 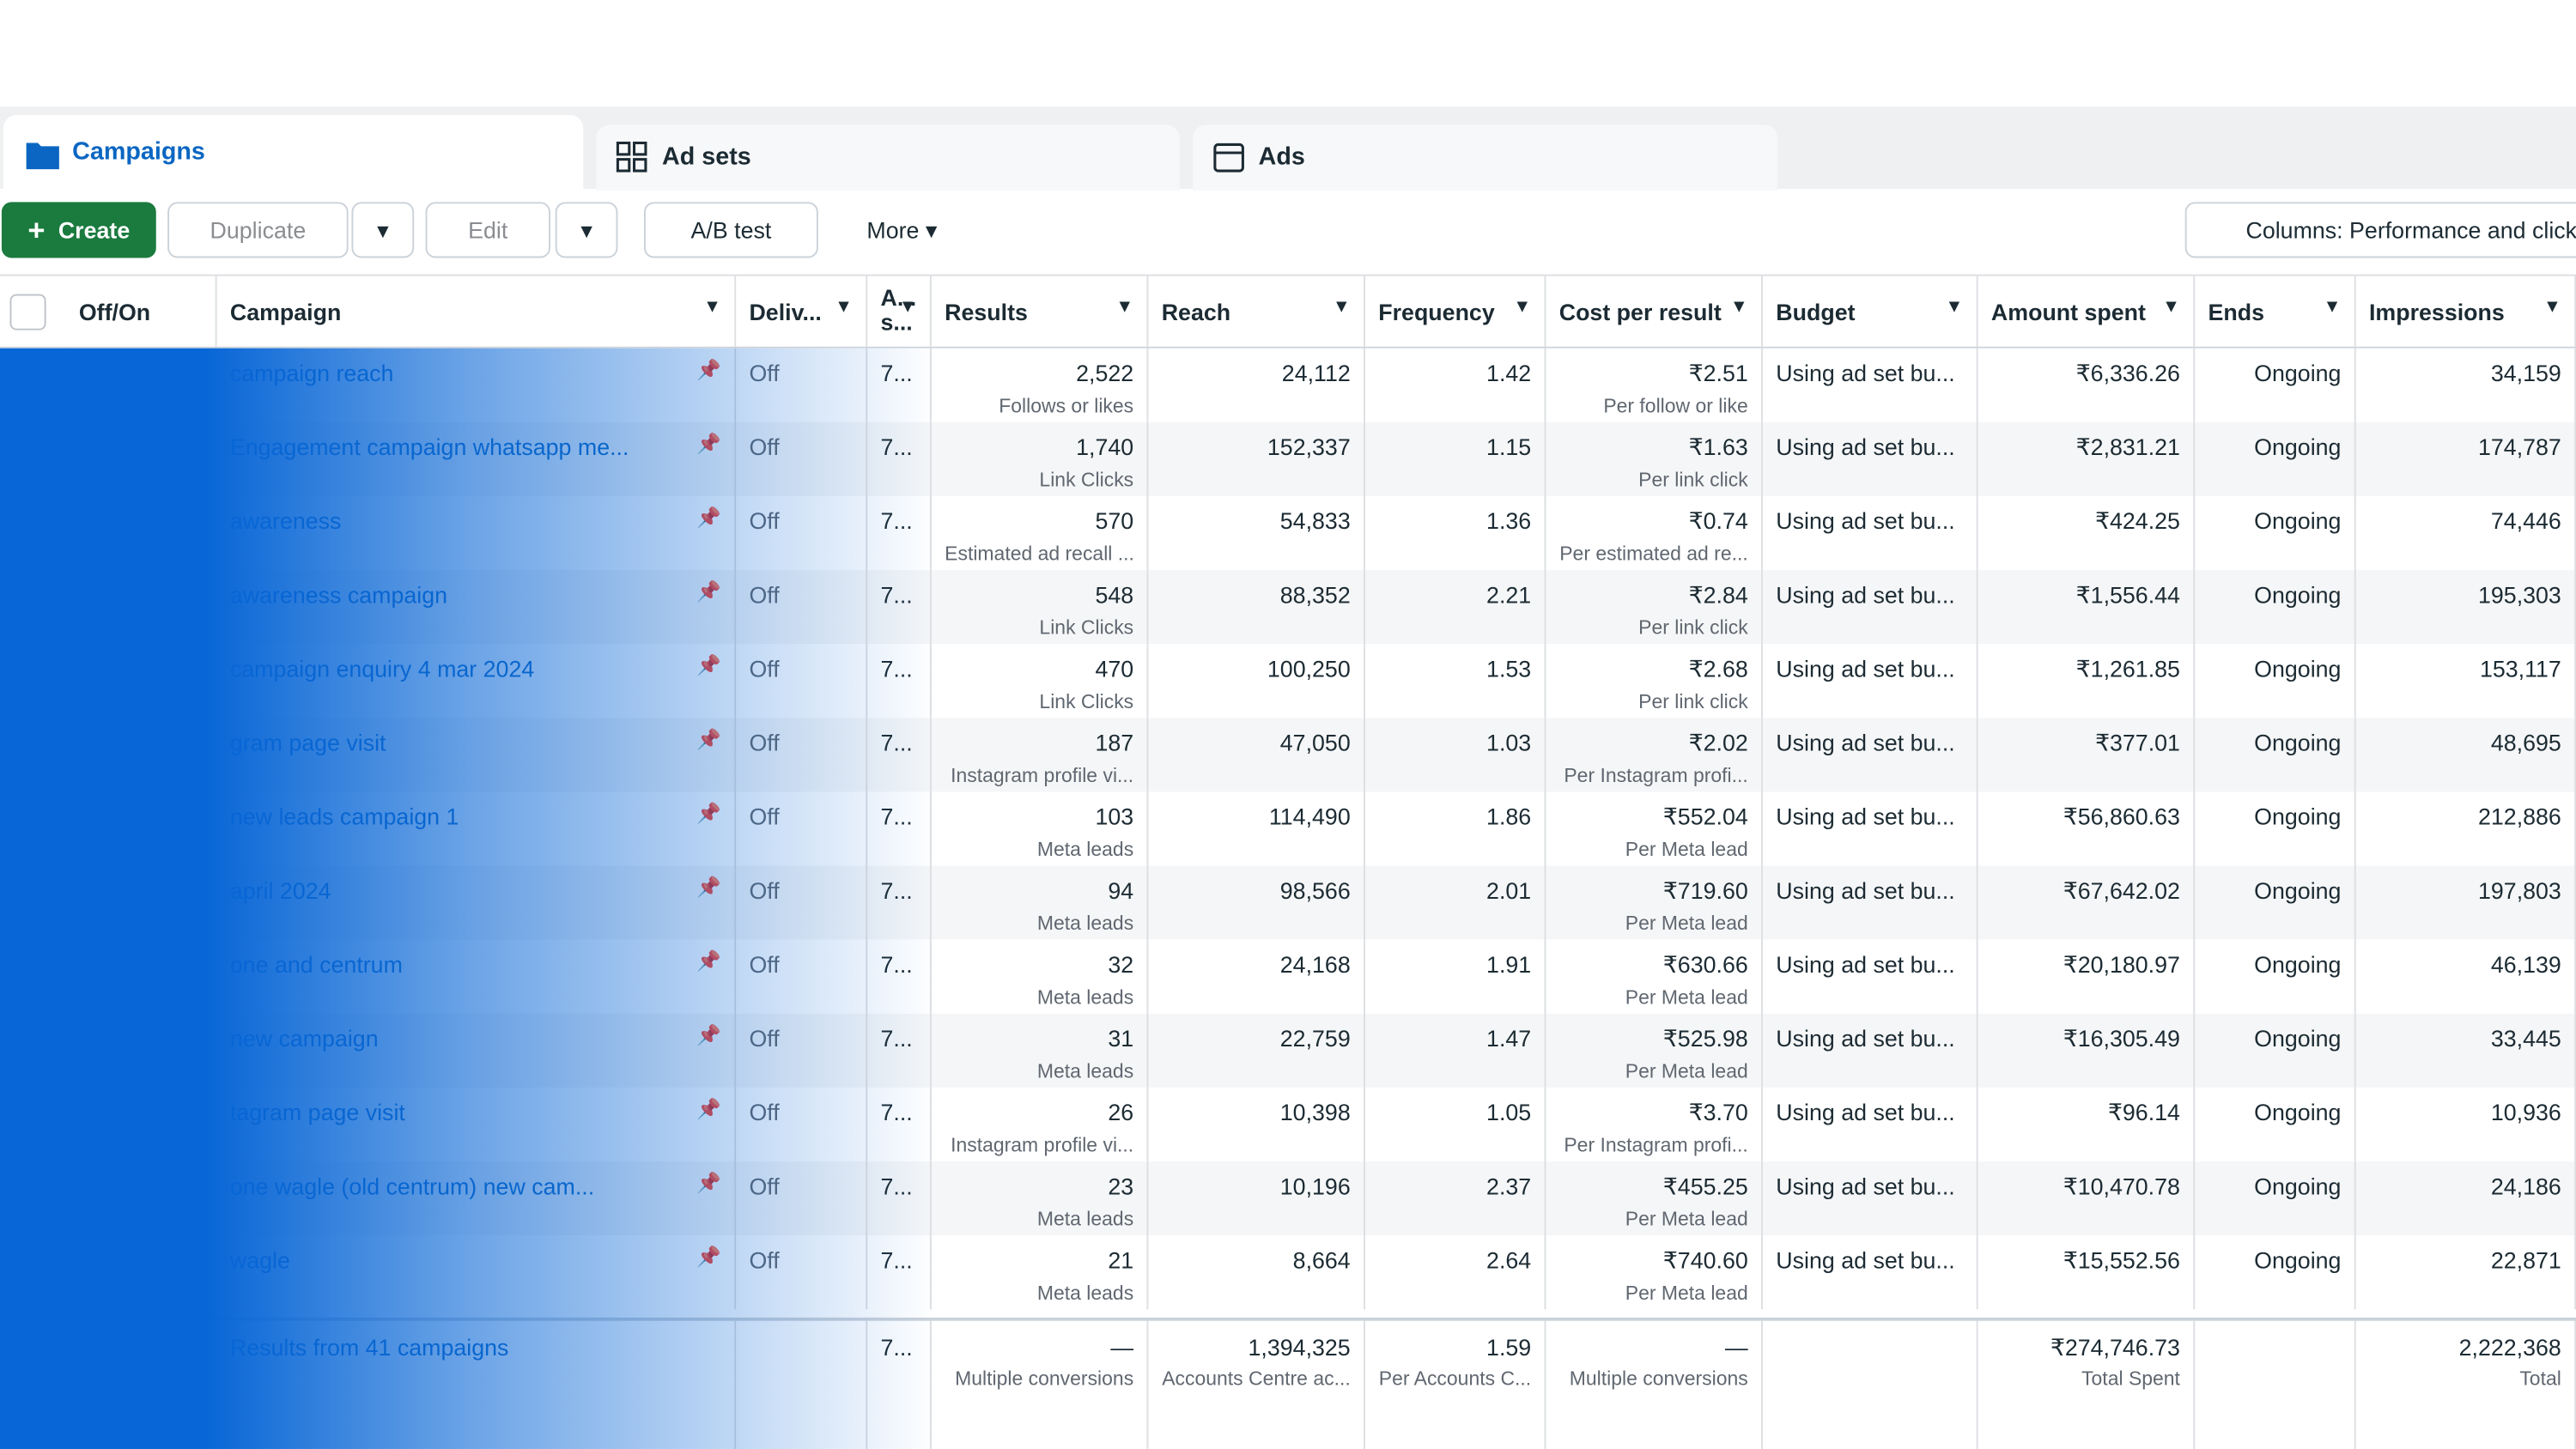 I want to click on edit-button: Edit, so click(x=488, y=230).